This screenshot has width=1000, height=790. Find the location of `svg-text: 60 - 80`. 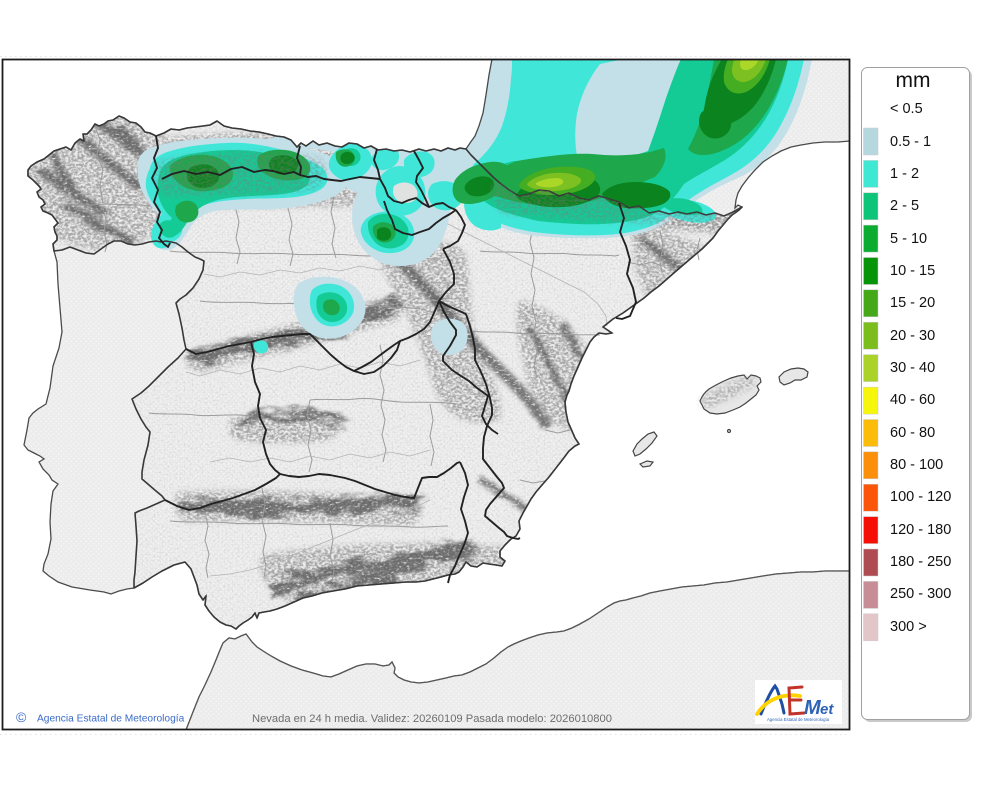

svg-text: 60 - 80 is located at coordinates (912, 433).